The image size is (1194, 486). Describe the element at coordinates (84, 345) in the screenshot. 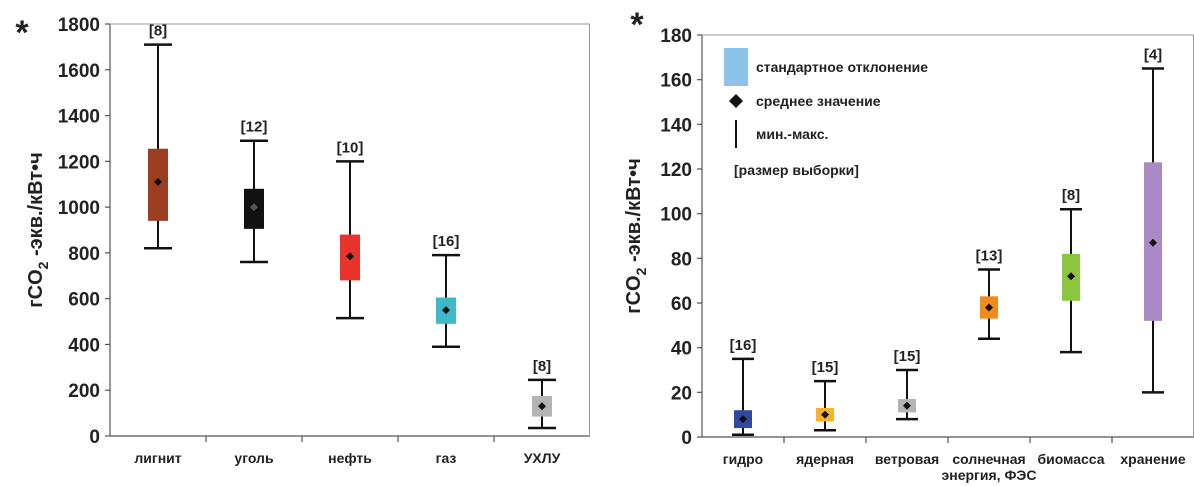

I see `y-tick-label: 400` at that location.